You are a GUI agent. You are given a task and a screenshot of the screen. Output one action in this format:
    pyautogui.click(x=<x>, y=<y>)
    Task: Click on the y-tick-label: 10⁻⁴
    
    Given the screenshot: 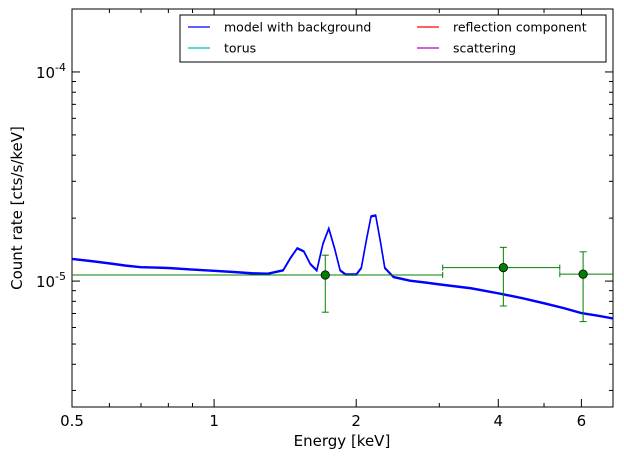 What is the action you would take?
    pyautogui.click(x=51, y=71)
    